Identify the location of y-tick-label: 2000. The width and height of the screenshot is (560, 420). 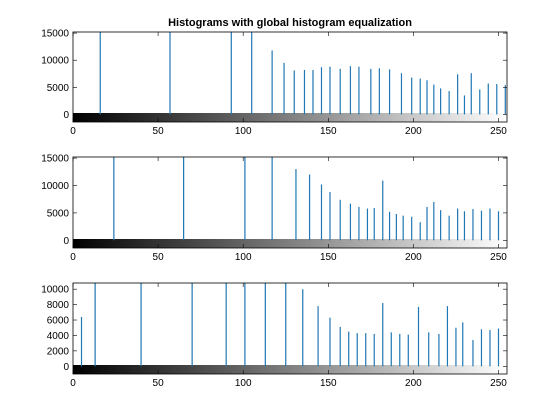
(58, 351).